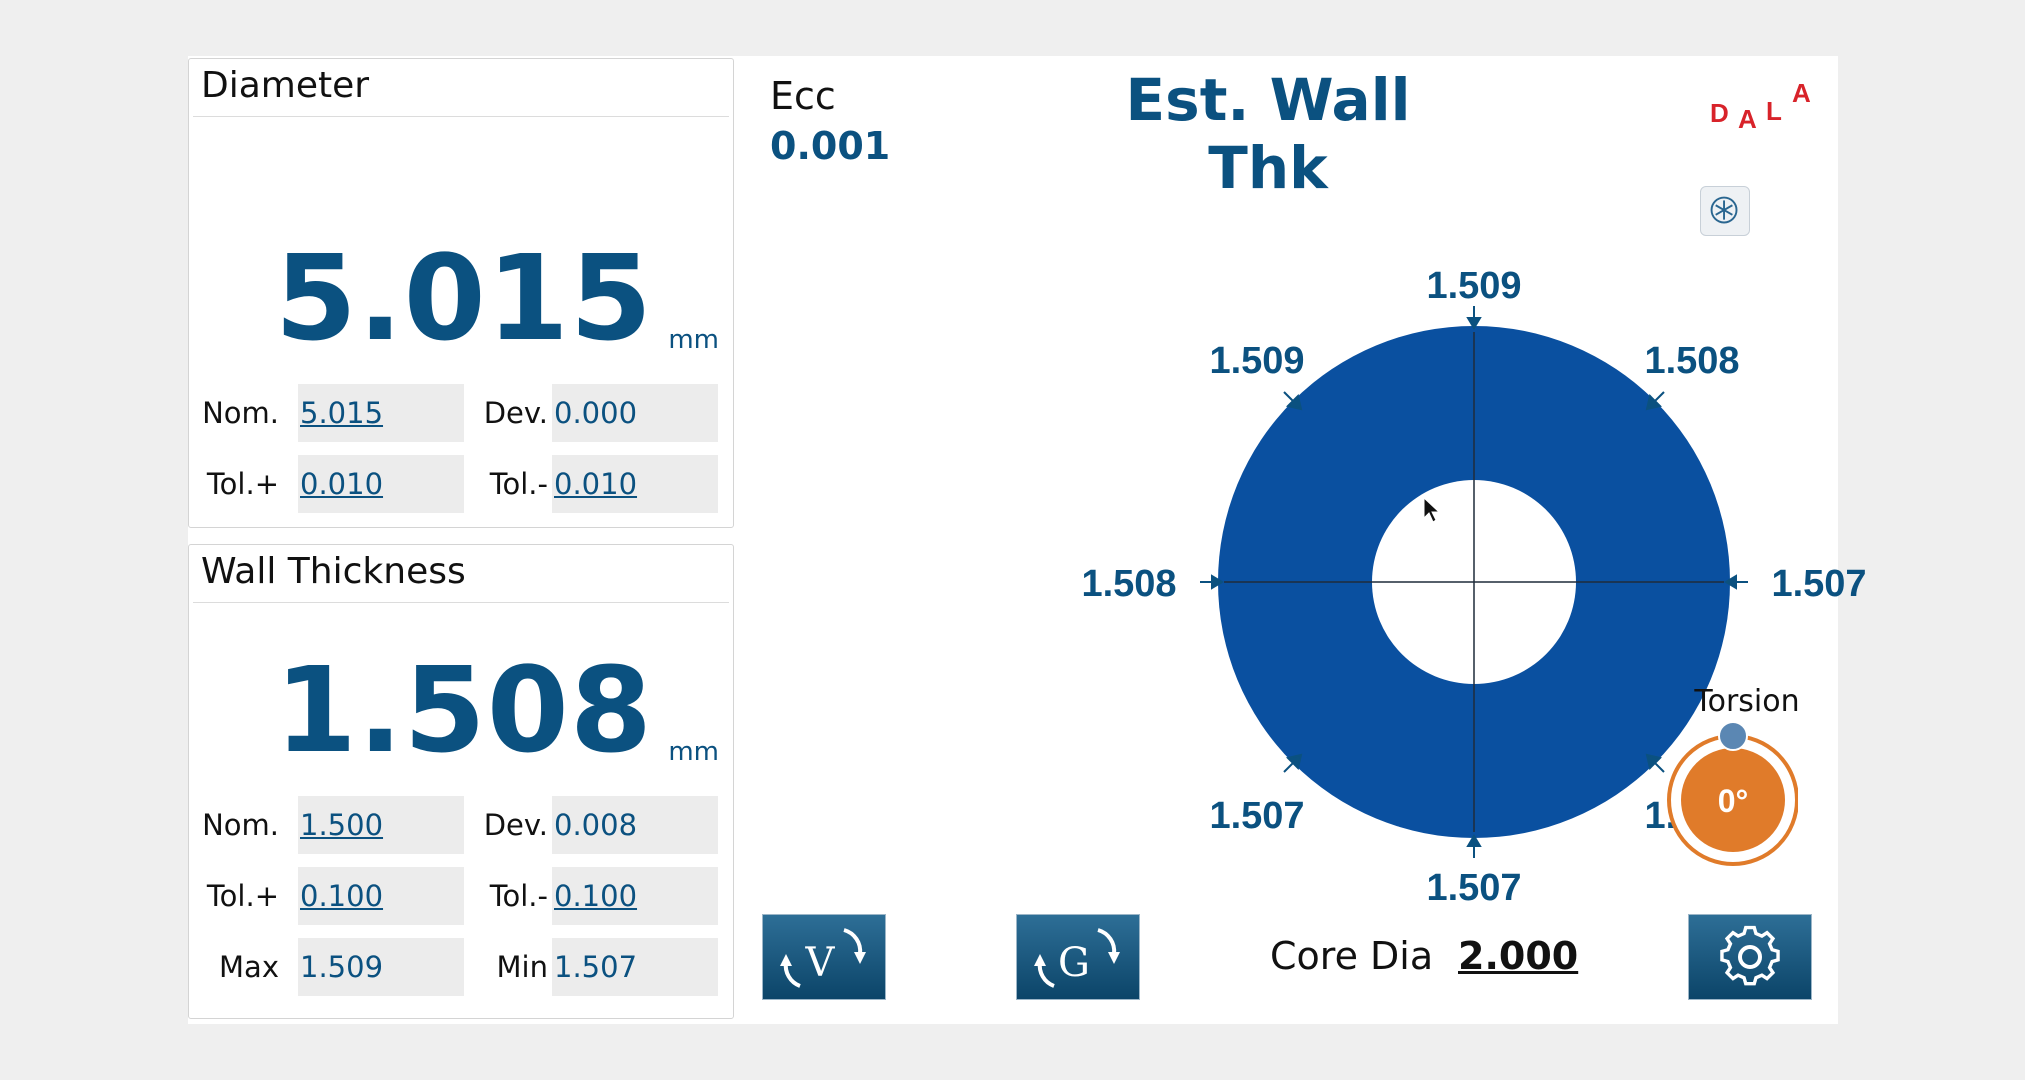 The width and height of the screenshot is (2025, 1080). I want to click on wall-thickness-title: Wall Thickness, so click(333, 571).